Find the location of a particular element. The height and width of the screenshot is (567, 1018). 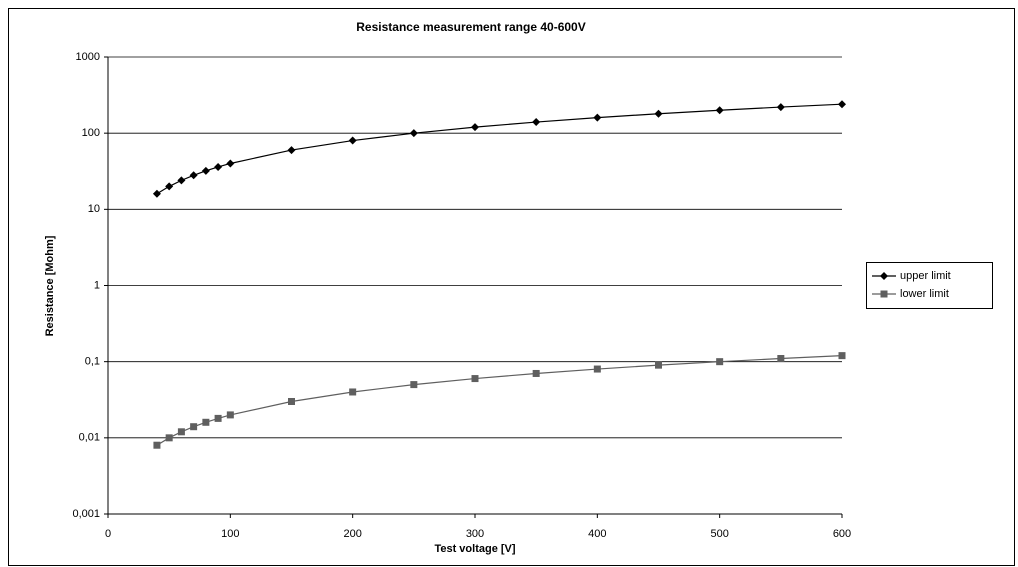

y-tick-label: 0,01 is located at coordinates (89, 438).